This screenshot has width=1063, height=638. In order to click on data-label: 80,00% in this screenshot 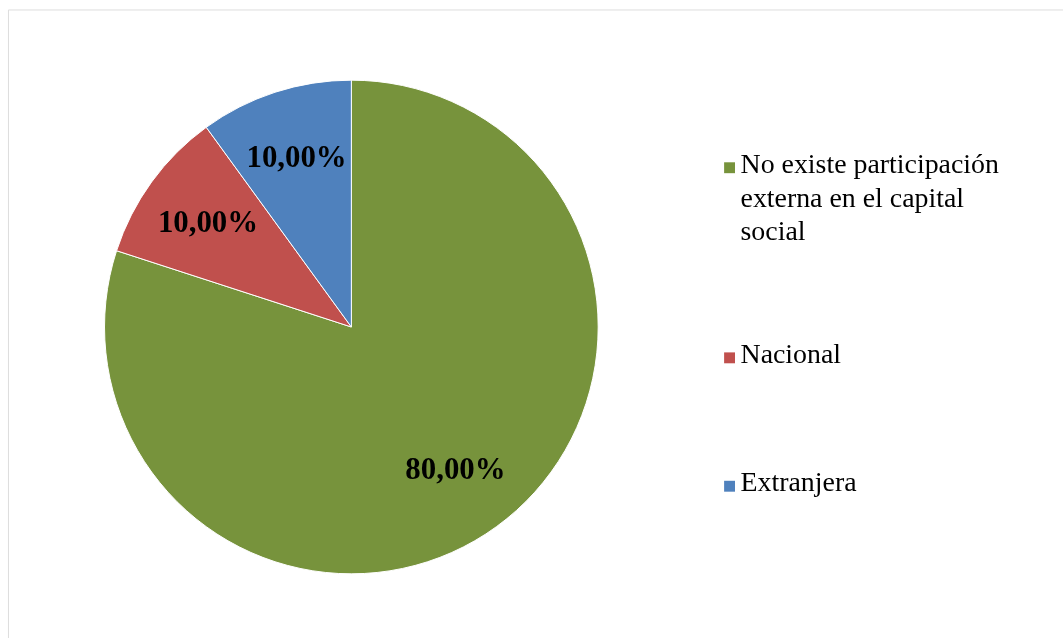, I will do `click(455, 469)`.